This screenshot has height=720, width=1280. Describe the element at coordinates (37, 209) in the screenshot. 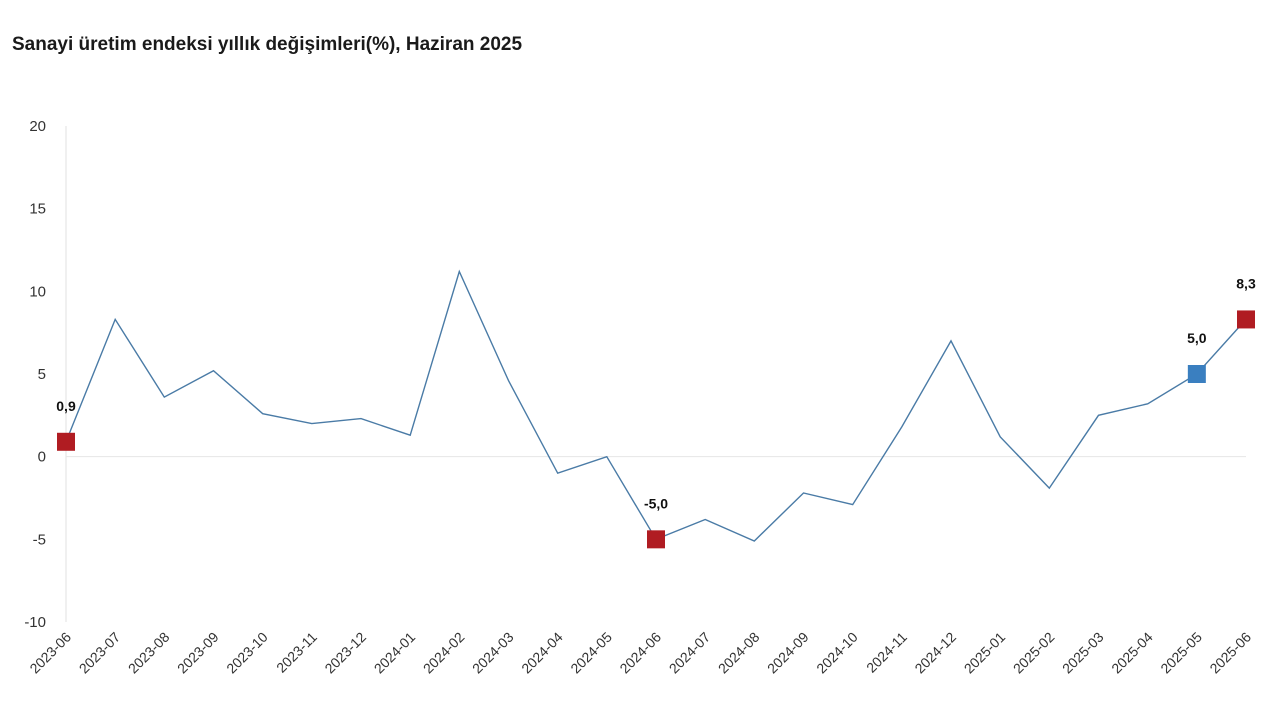

I see `y-tick-label: 15` at that location.